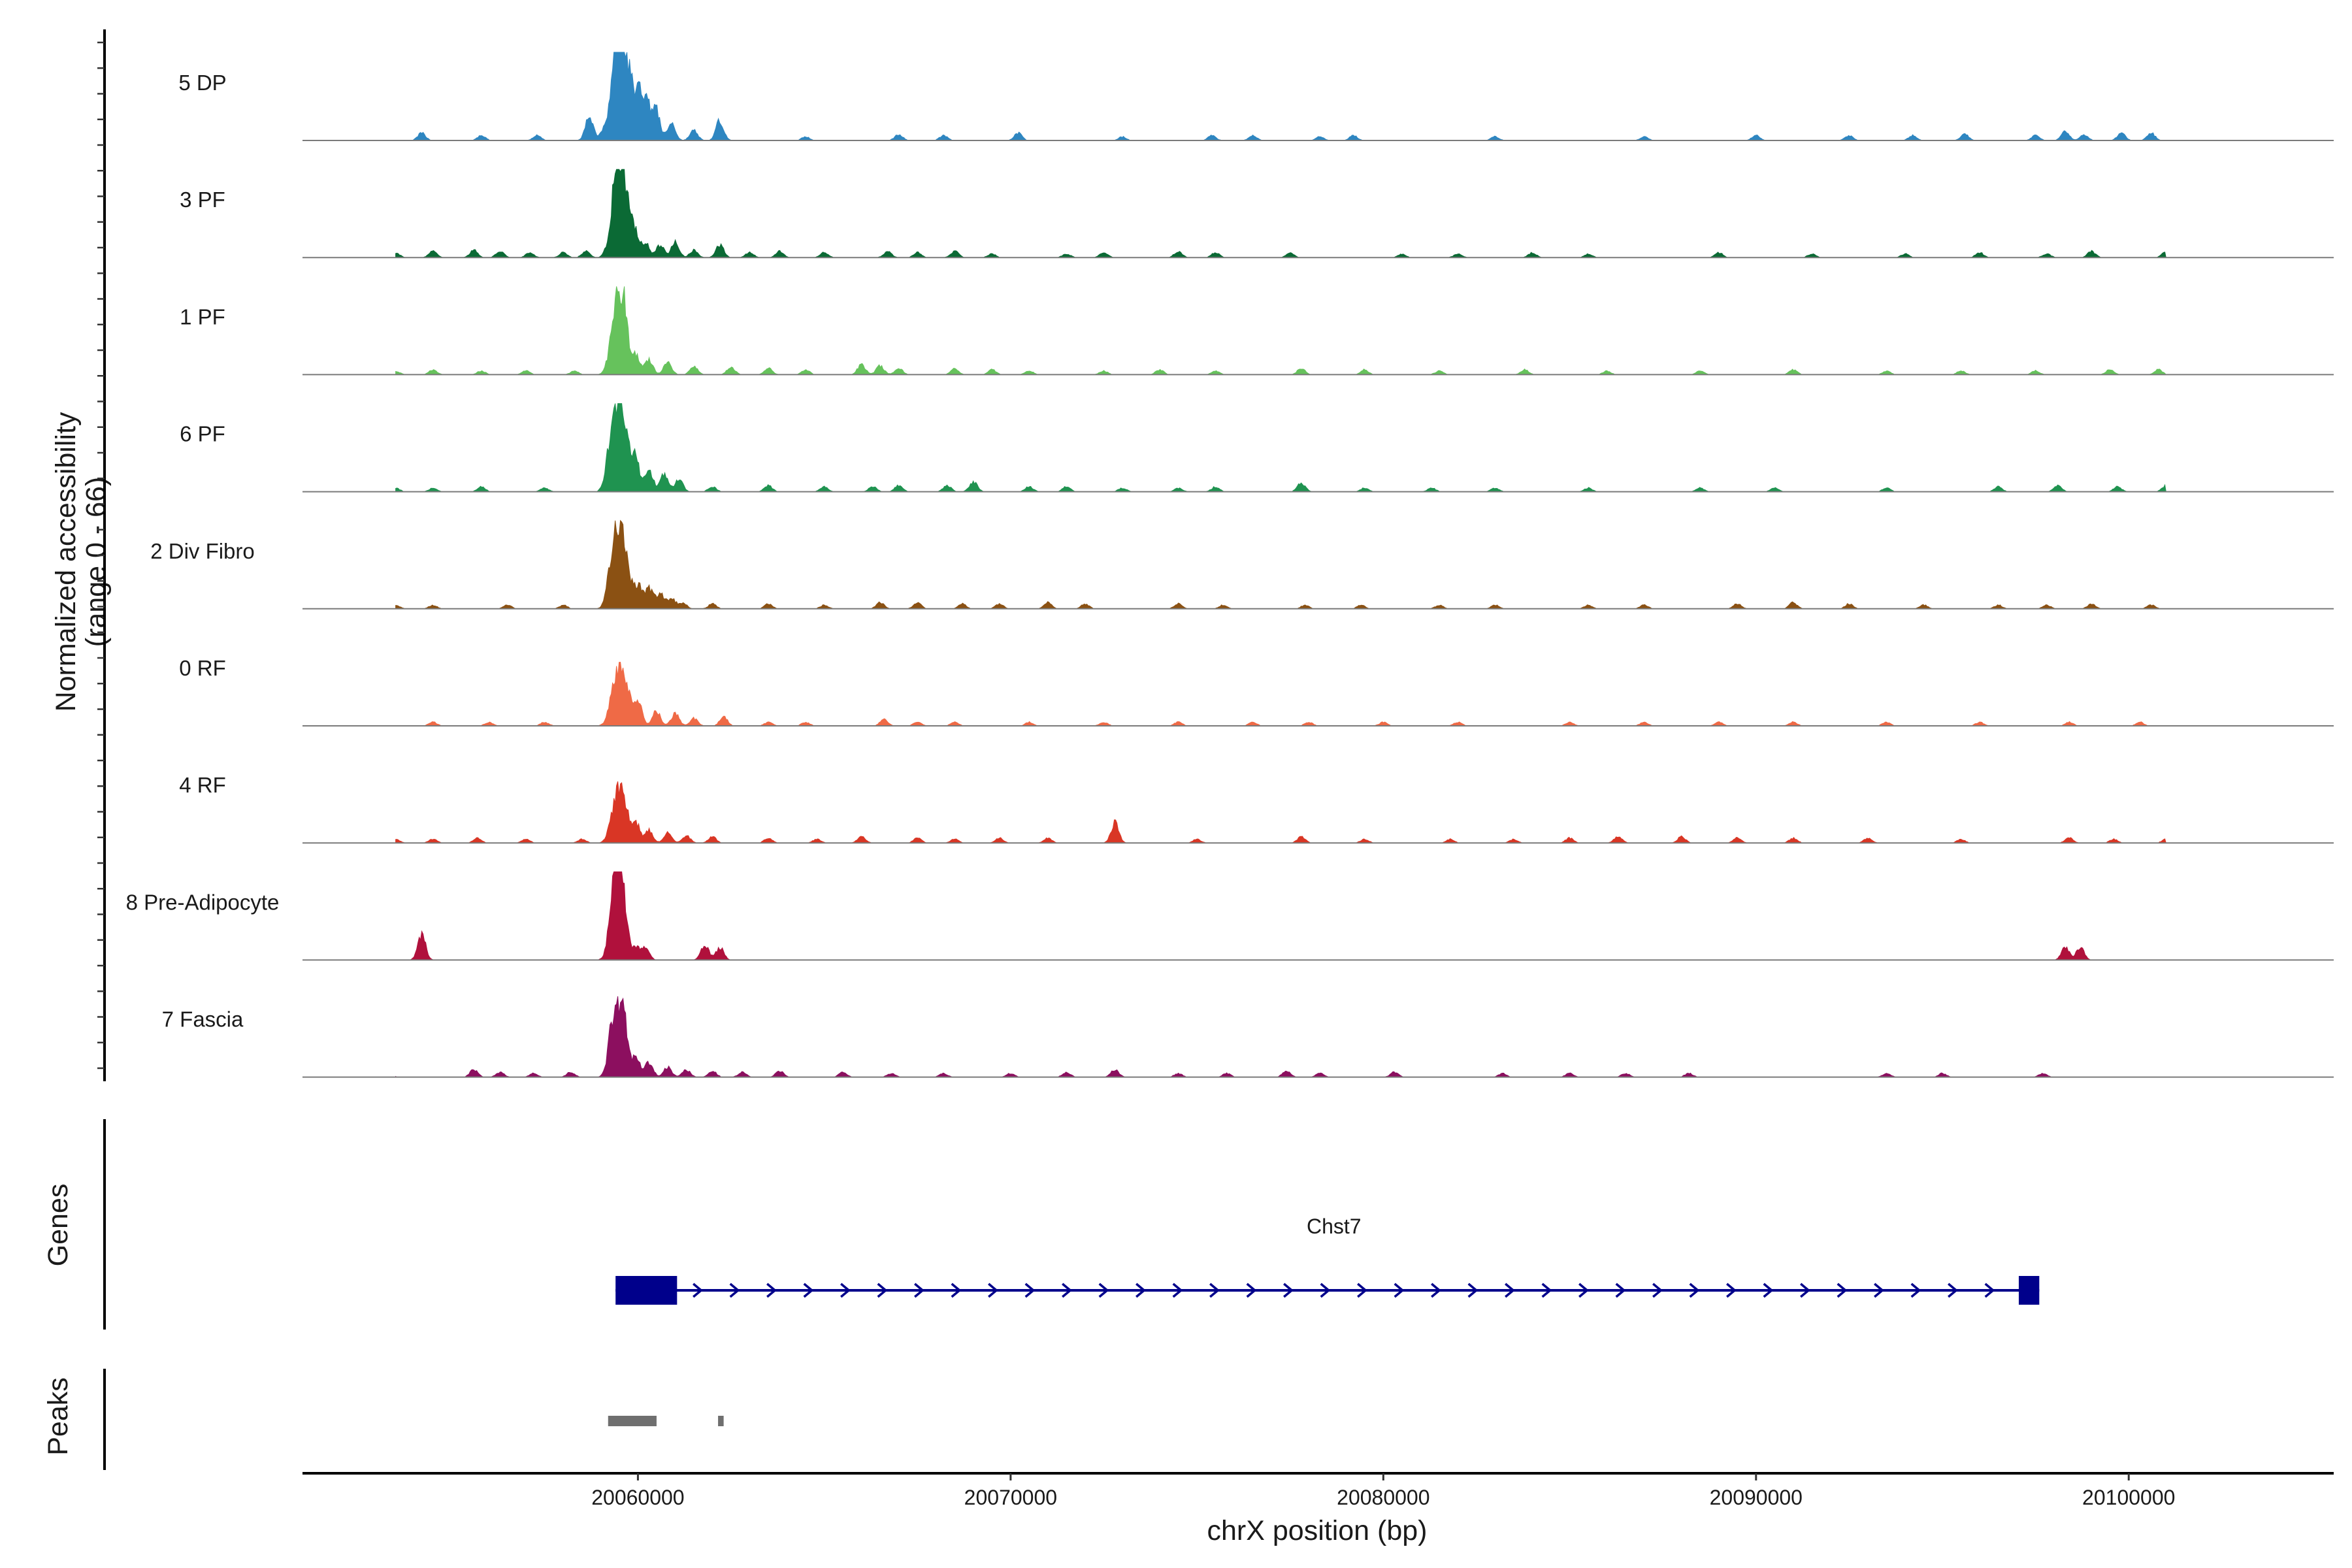 This screenshot has width=2352, height=1568. I want to click on gene-model: Chst7, so click(1327, 1260).